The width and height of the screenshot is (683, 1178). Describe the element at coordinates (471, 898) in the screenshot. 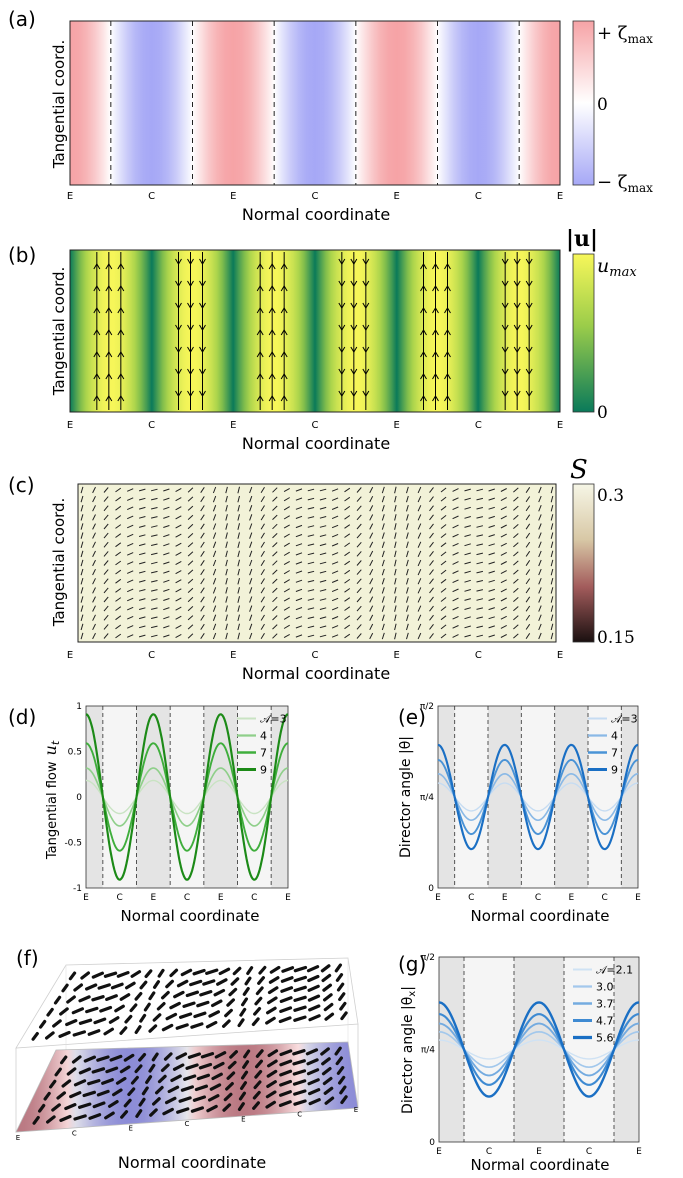

I see `xtick-label: C` at that location.